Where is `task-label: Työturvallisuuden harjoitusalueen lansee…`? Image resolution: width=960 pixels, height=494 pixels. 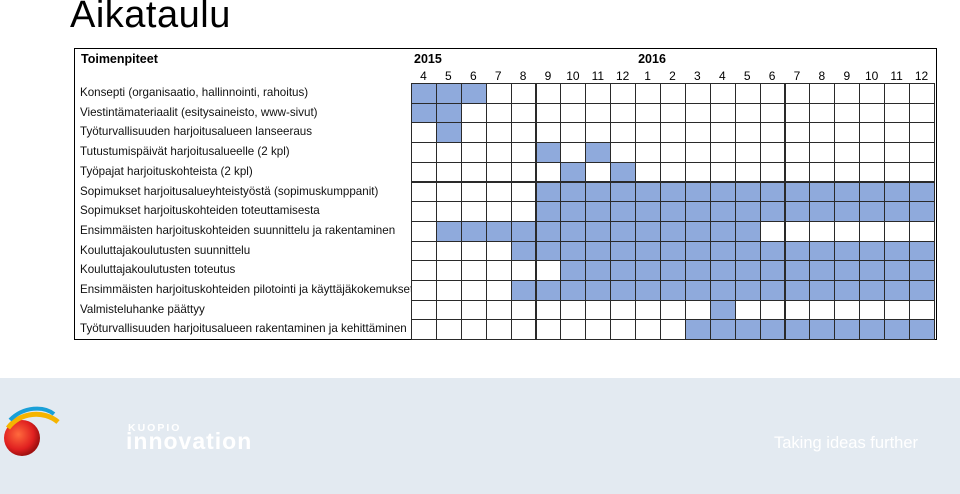
task-label: Työturvallisuuden harjoitusalueen lansee… is located at coordinates (196, 132).